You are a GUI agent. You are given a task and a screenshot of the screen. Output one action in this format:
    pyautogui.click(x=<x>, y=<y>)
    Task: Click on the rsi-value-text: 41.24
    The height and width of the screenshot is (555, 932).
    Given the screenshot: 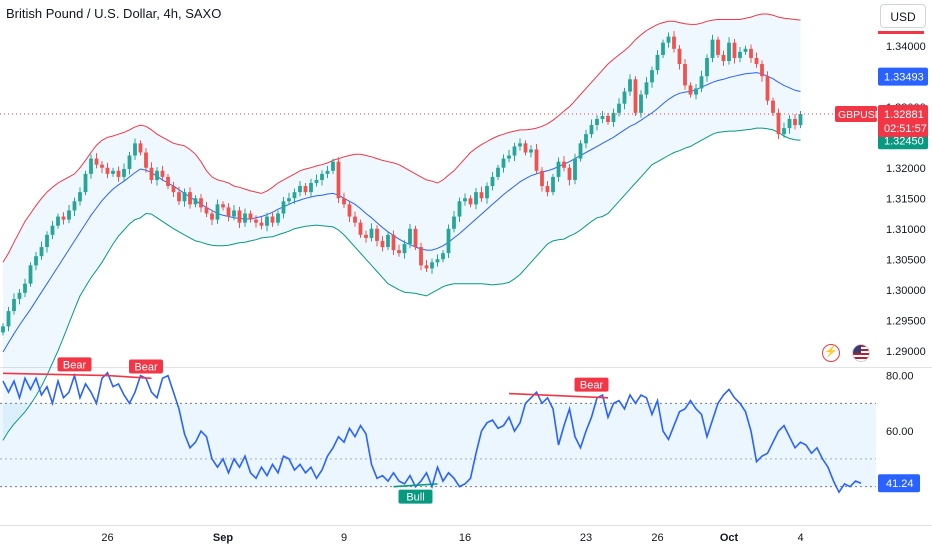 What is the action you would take?
    pyautogui.click(x=900, y=484)
    